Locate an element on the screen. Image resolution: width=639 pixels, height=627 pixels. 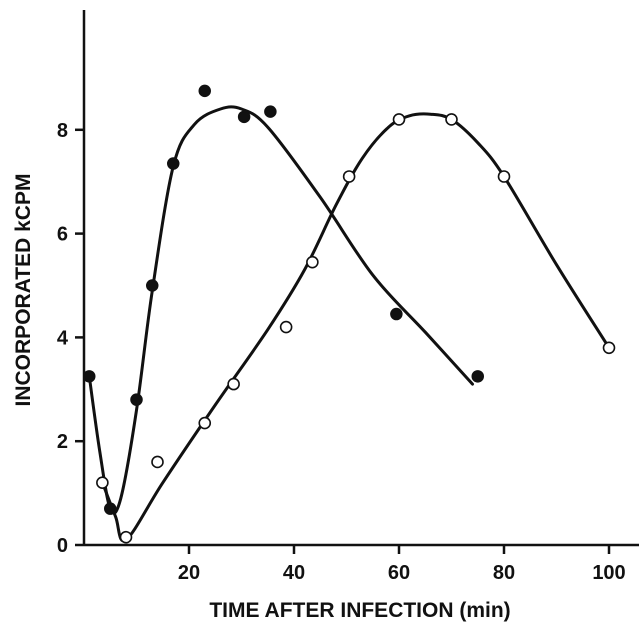
y-tick-label: 2 is located at coordinates (62, 442).